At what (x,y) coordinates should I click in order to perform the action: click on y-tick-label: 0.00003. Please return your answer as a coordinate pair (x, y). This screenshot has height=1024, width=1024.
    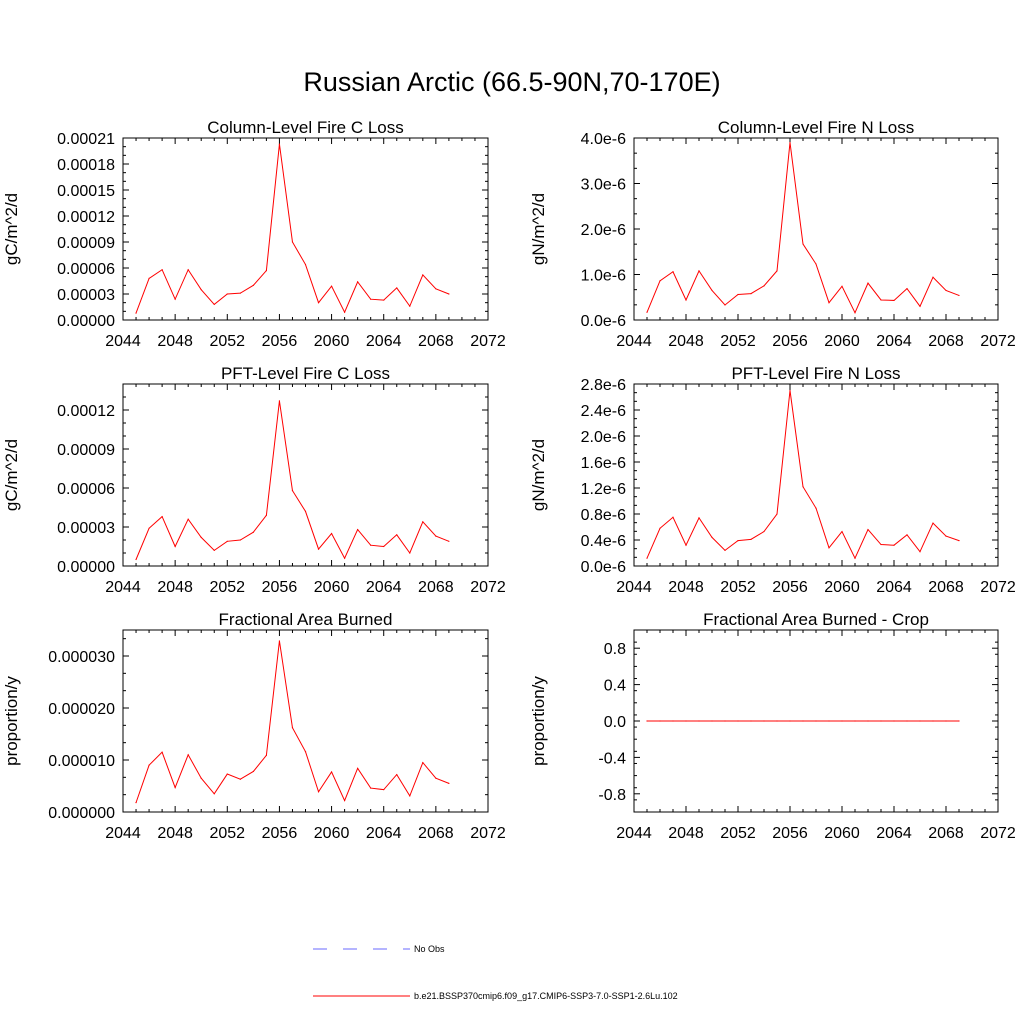
    Looking at the image, I should click on (86, 295).